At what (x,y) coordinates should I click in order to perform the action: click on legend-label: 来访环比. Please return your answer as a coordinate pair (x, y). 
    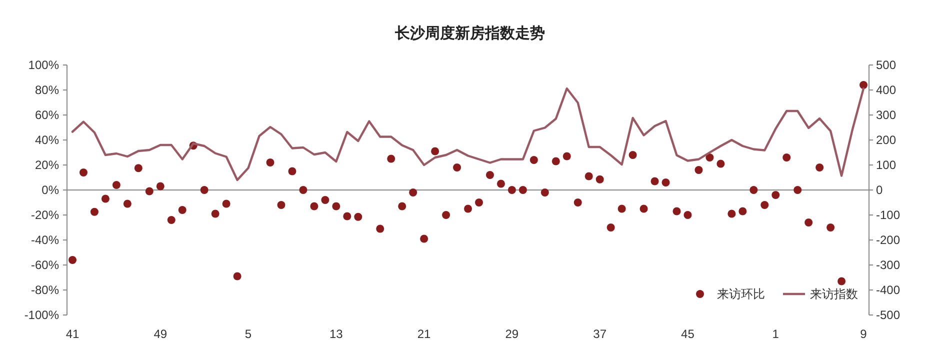
    Looking at the image, I should click on (741, 294).